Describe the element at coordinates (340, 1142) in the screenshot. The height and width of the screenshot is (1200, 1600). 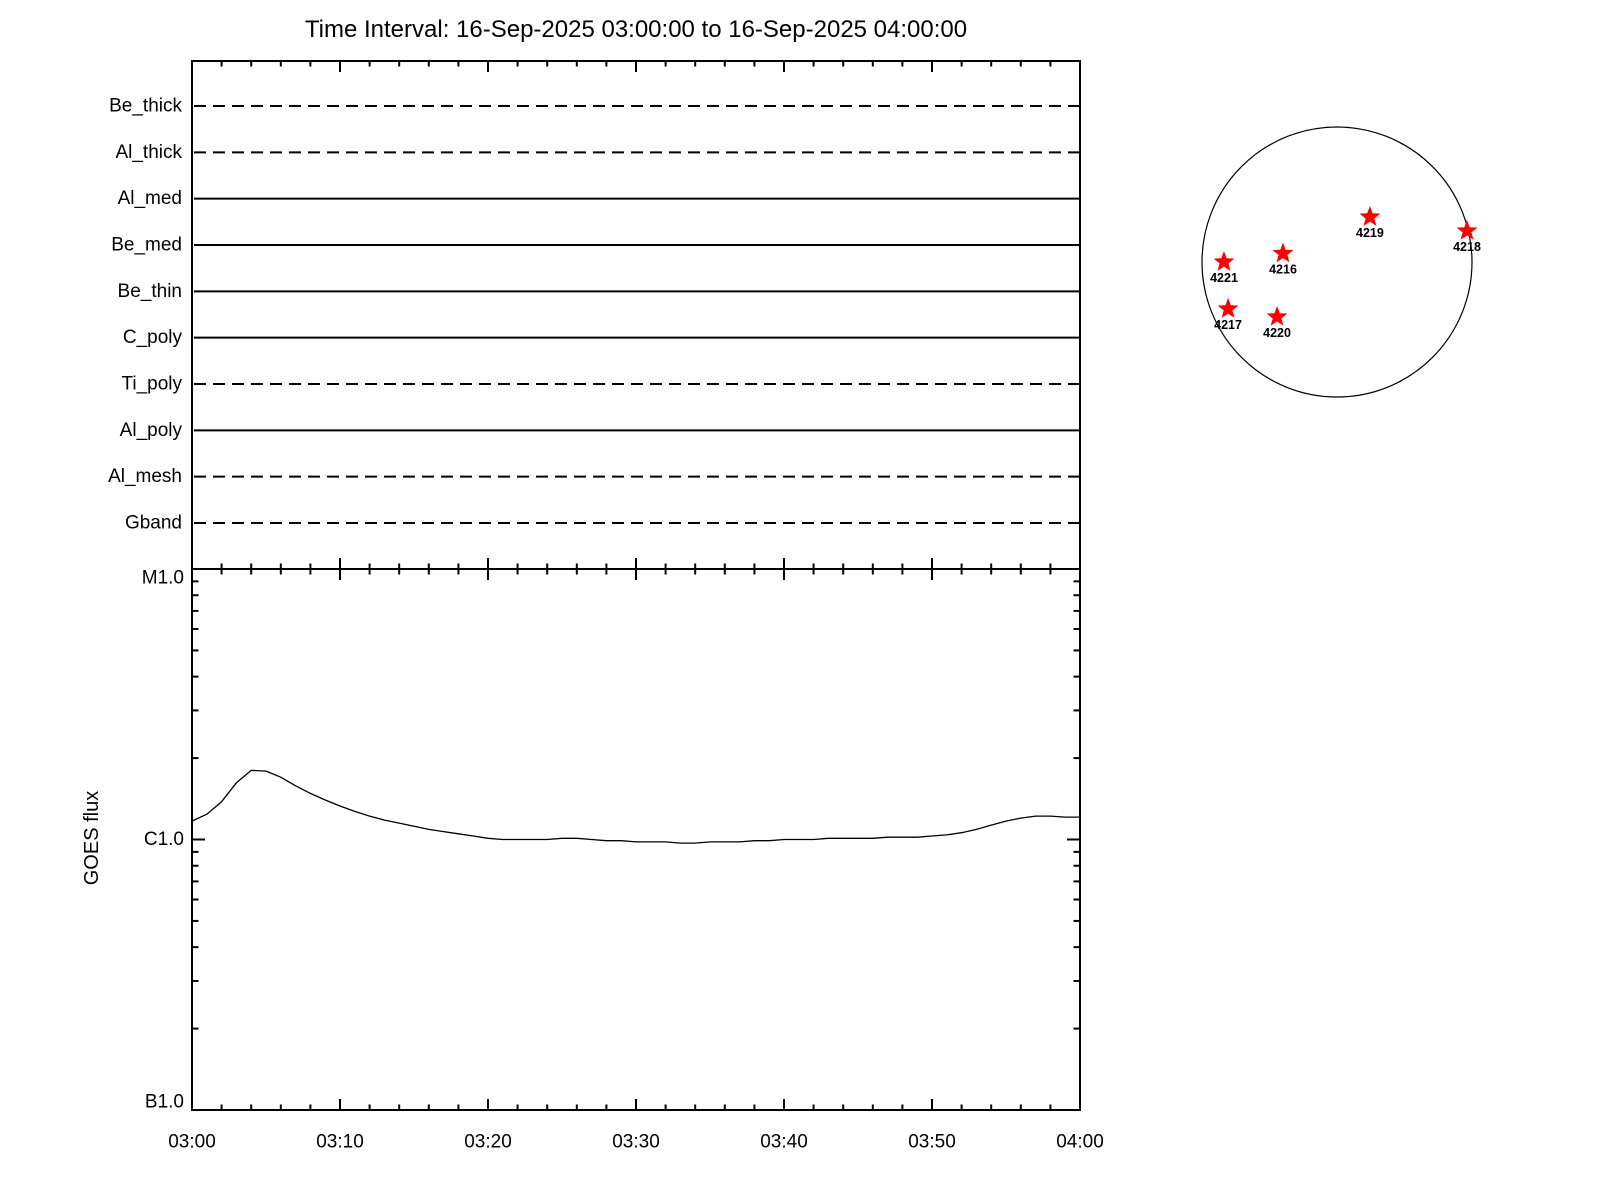
I see `xtick-label-0310: 03:10` at that location.